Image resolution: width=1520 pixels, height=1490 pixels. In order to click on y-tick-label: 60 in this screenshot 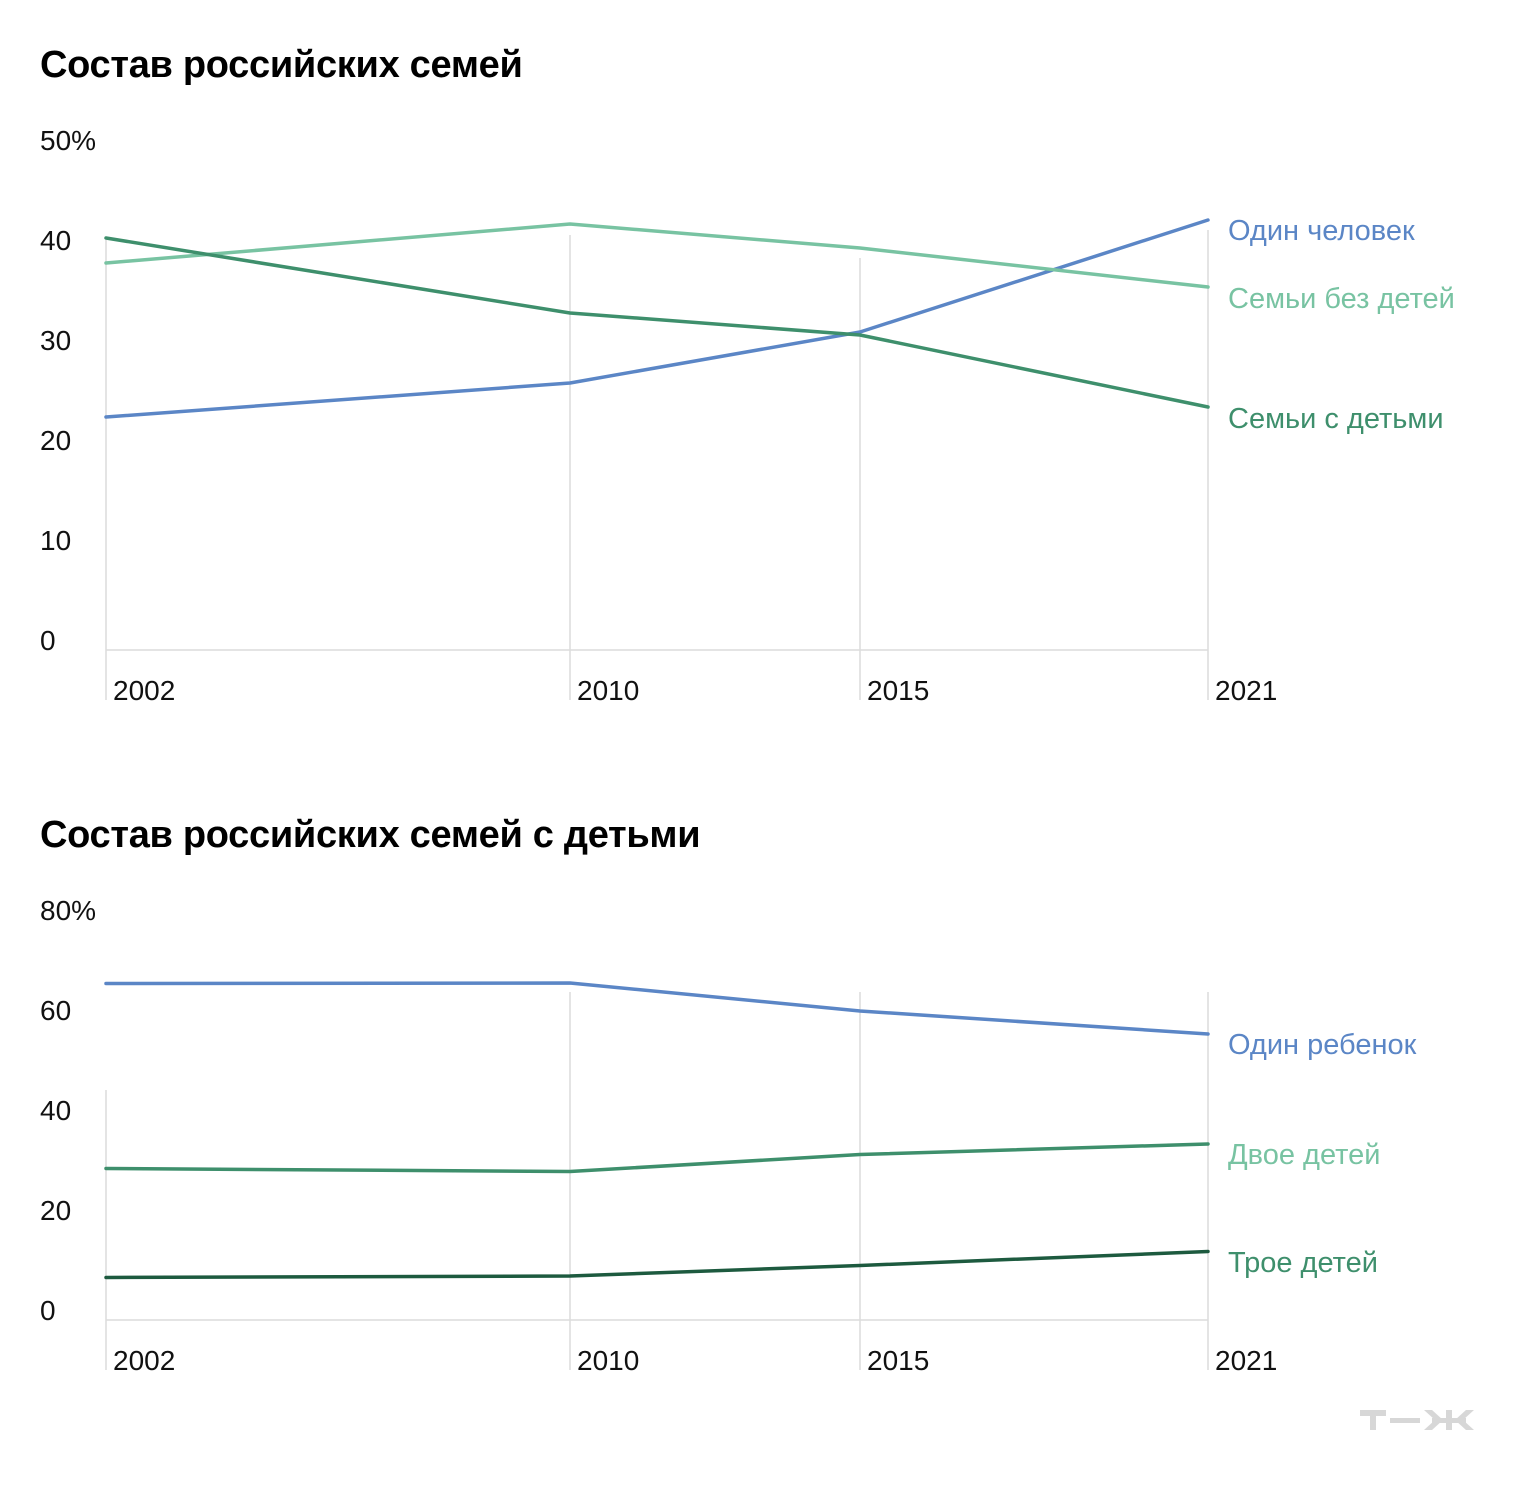, I will do `click(55, 1010)`.